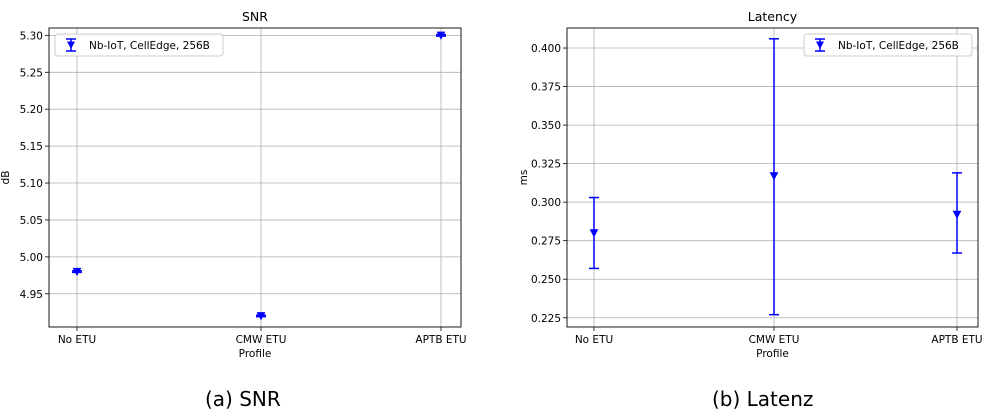 The height and width of the screenshot is (414, 986). I want to click on chart1-xtick-label: CMW ETU, so click(261, 340).